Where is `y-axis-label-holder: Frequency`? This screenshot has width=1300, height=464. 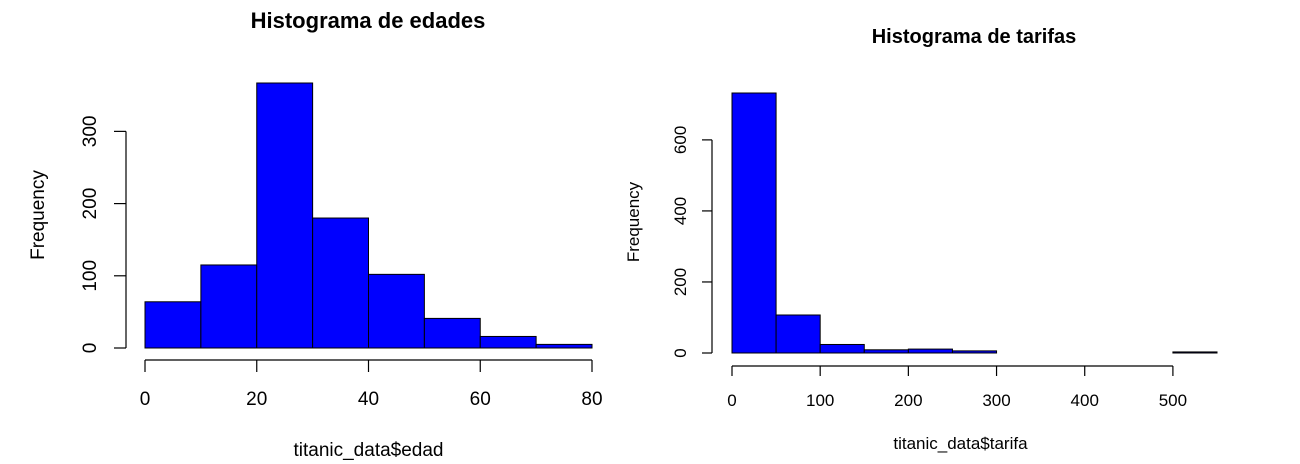
y-axis-label-holder: Frequency is located at coordinates (633, 221).